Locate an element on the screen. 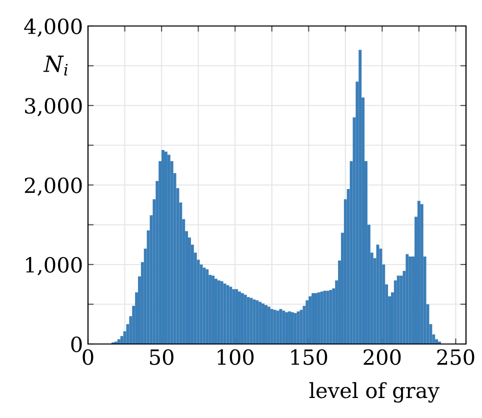 The height and width of the screenshot is (418, 482). x-axis-title: level of gray is located at coordinates (374, 392).